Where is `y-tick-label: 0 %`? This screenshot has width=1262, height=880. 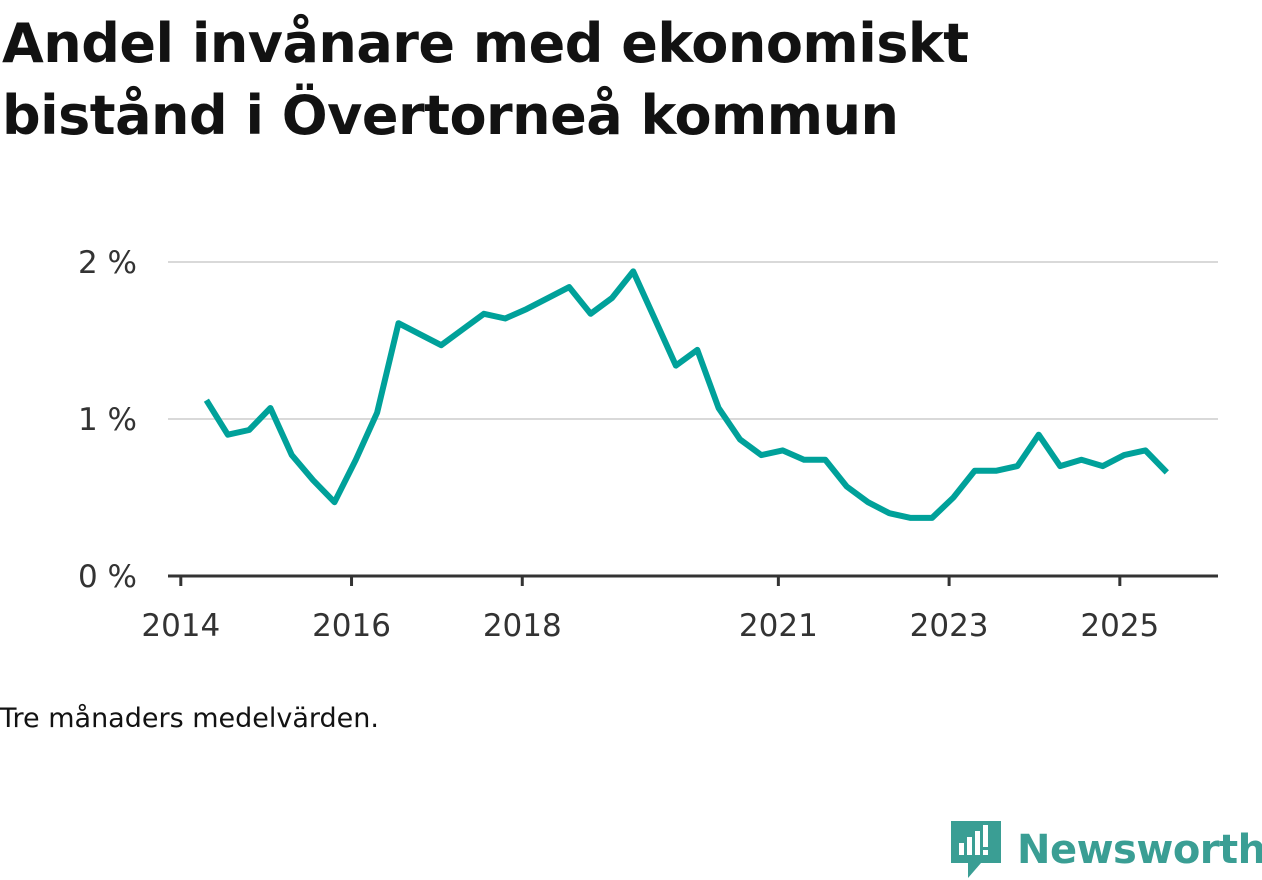
y-tick-label: 0 % is located at coordinates (107, 577).